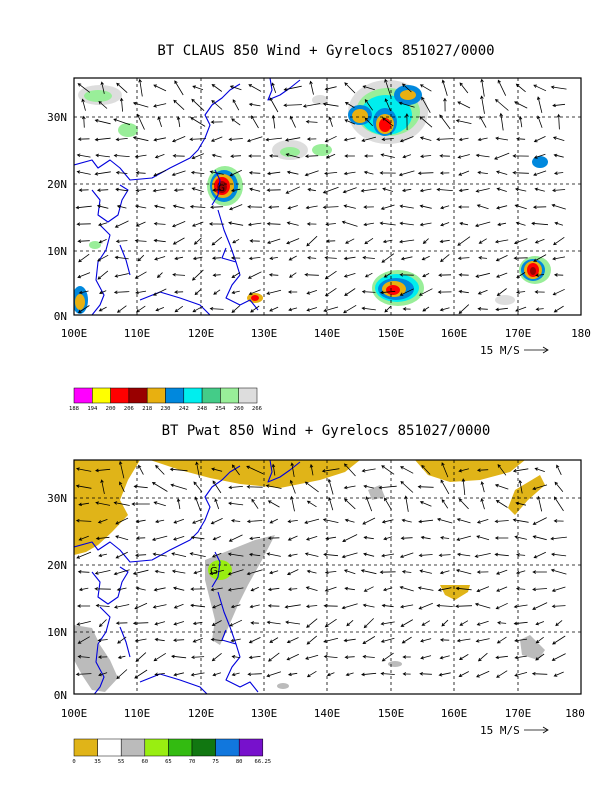  I want to click on svg-text: 15 M/S, so click(500, 730).